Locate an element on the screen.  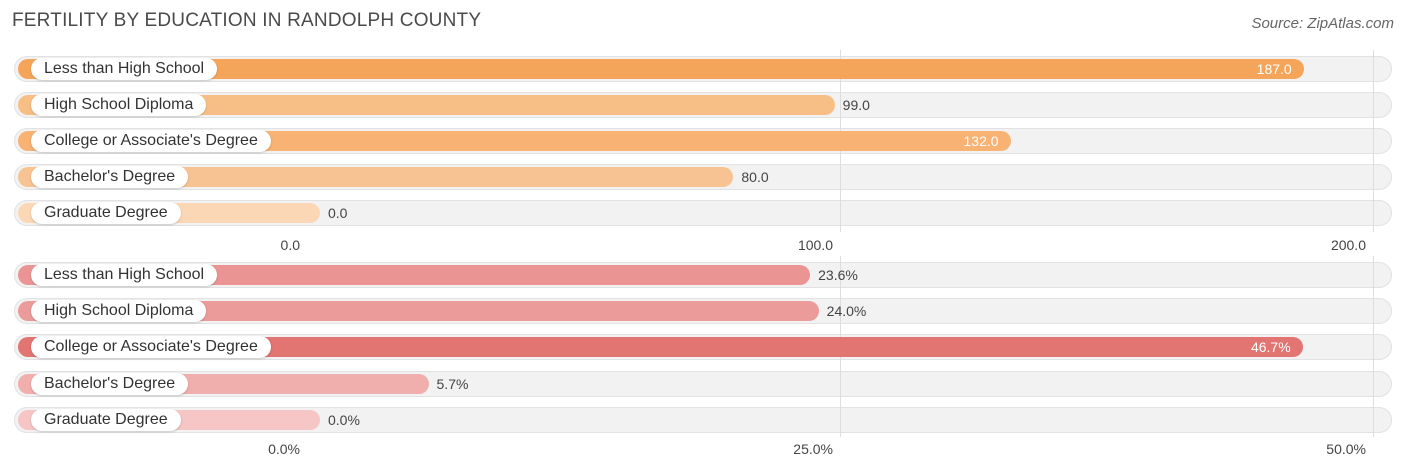
tick-label: 200.0 is located at coordinates (1348, 245).